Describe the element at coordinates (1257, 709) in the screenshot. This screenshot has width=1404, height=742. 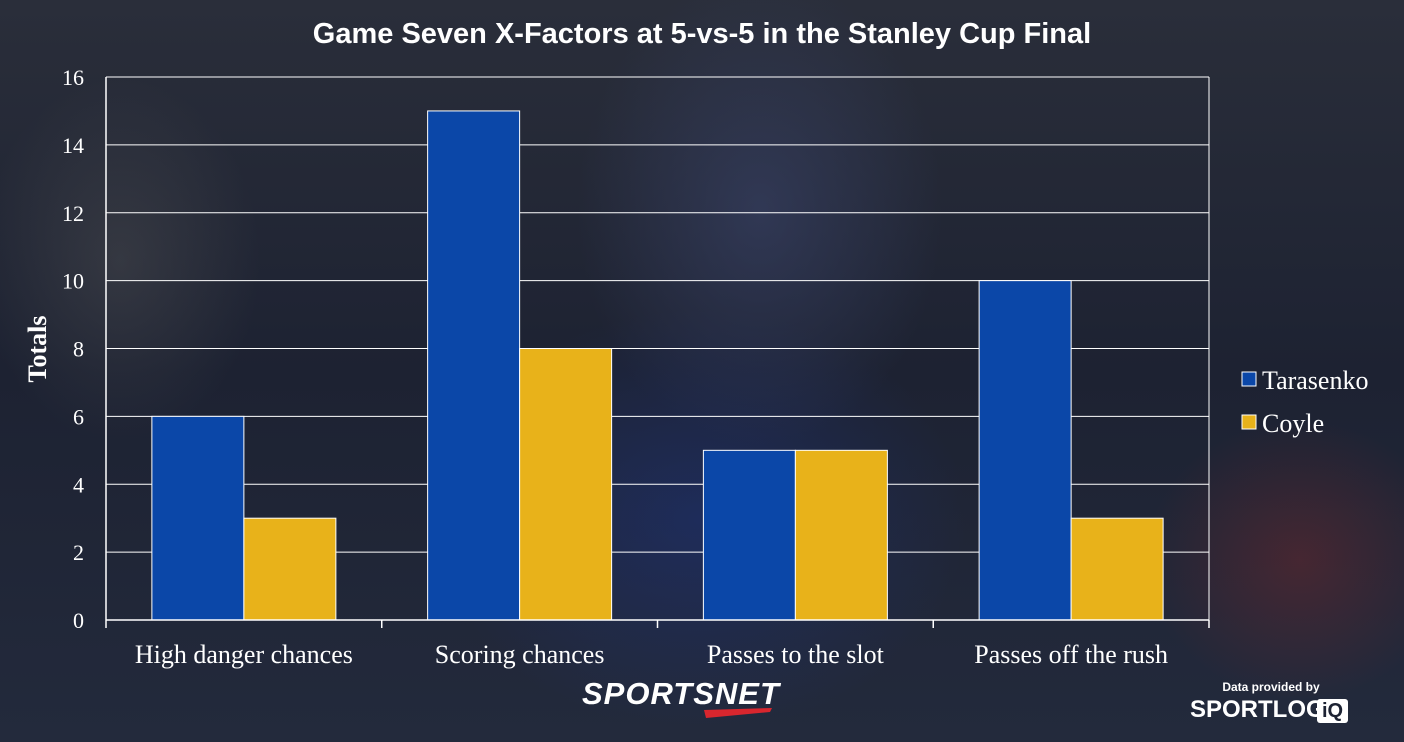
I see `sportlogiq-logo: SPORTLOG` at that location.